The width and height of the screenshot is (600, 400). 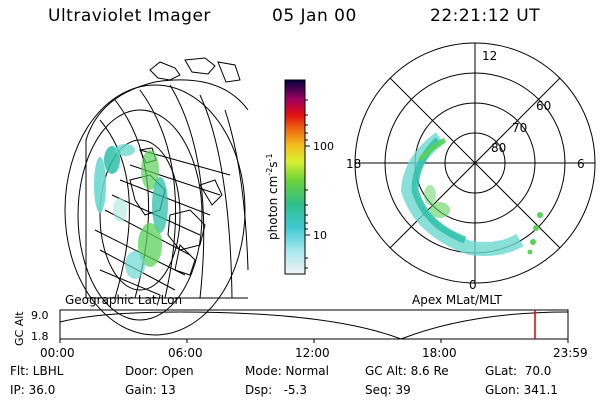 I want to click on apex-projection-label: Apex MLat/MLT, so click(x=457, y=300).